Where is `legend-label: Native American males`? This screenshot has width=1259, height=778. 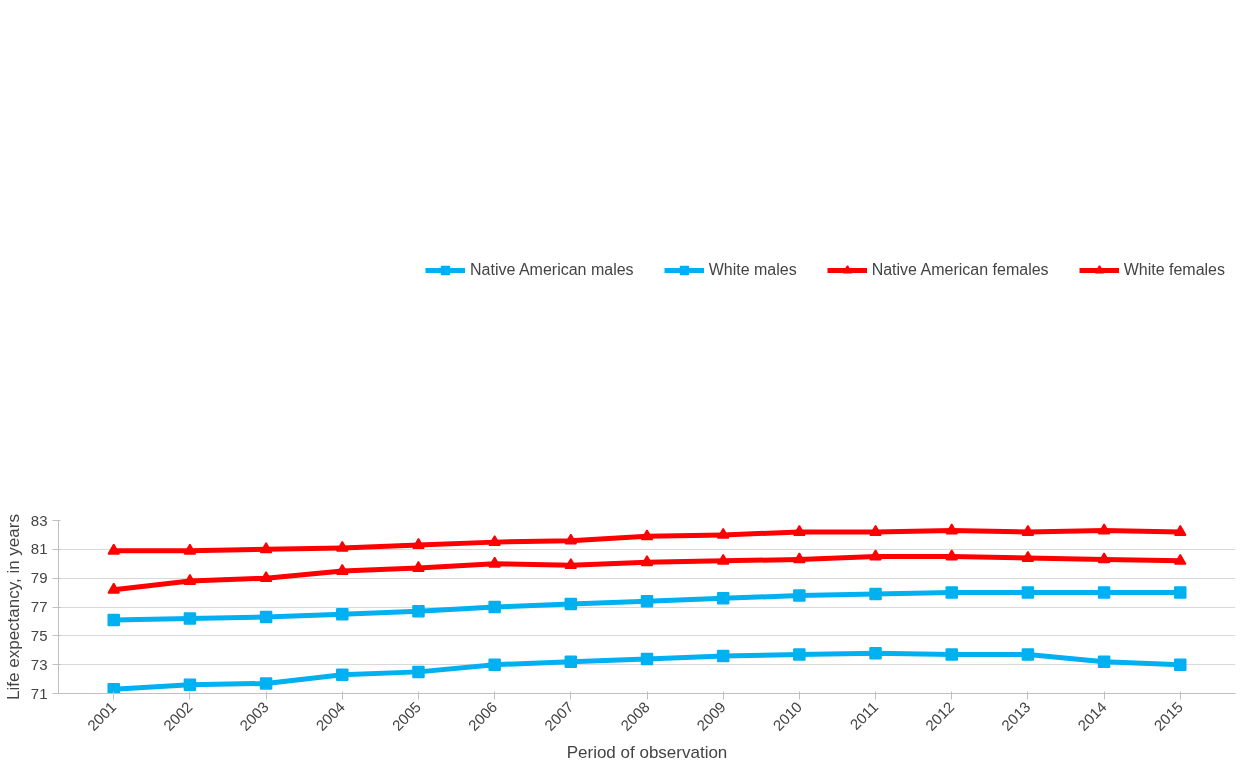
legend-label: Native American males is located at coordinates (552, 270).